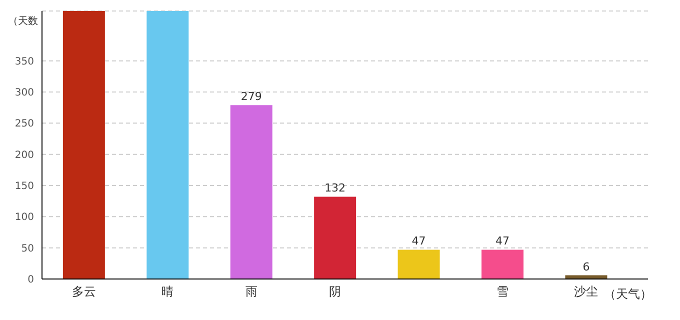 Image resolution: width=680 pixels, height=320 pixels. Describe the element at coordinates (168, 291) in the screenshot. I see `x-tick-label: 晴` at that location.